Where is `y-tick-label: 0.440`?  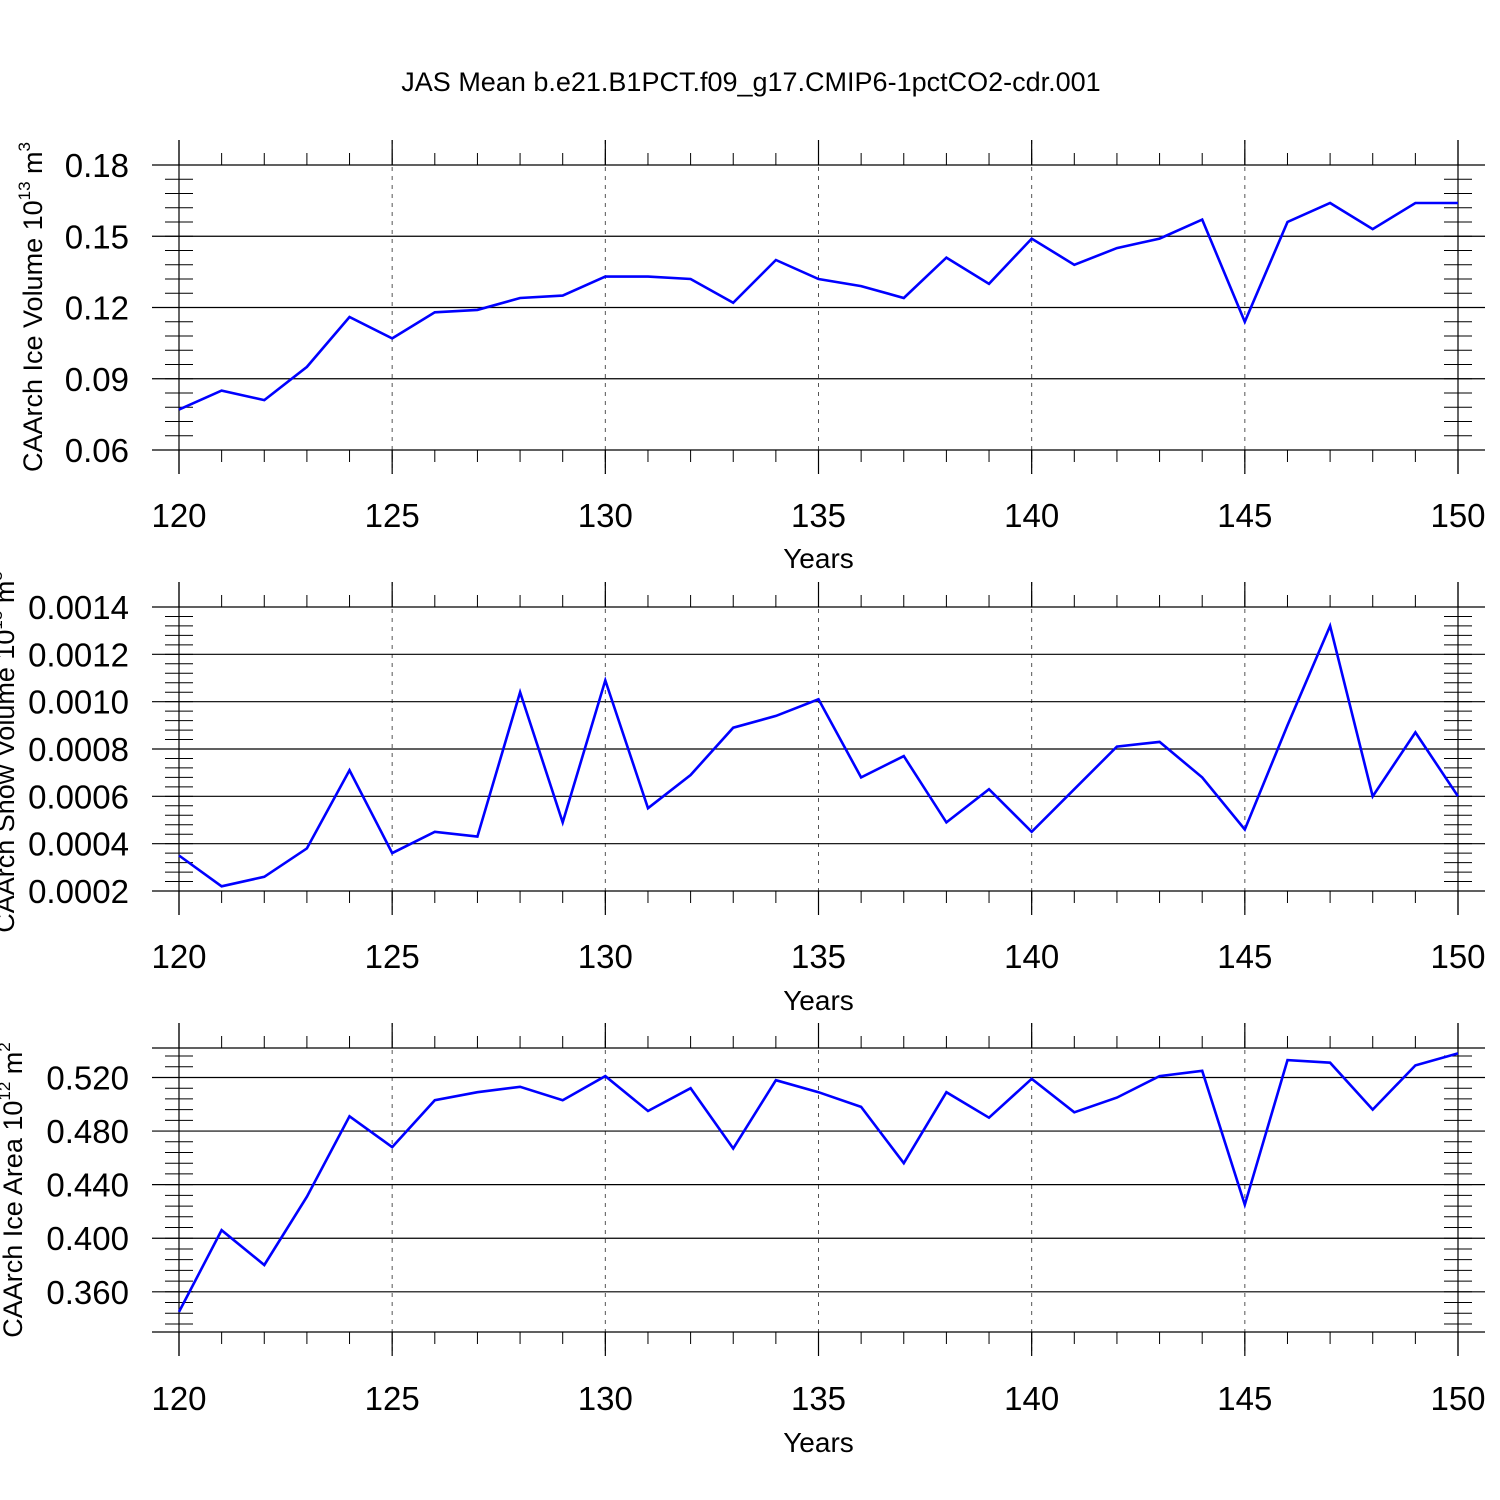
y-tick-label: 0.440 is located at coordinates (87, 1185).